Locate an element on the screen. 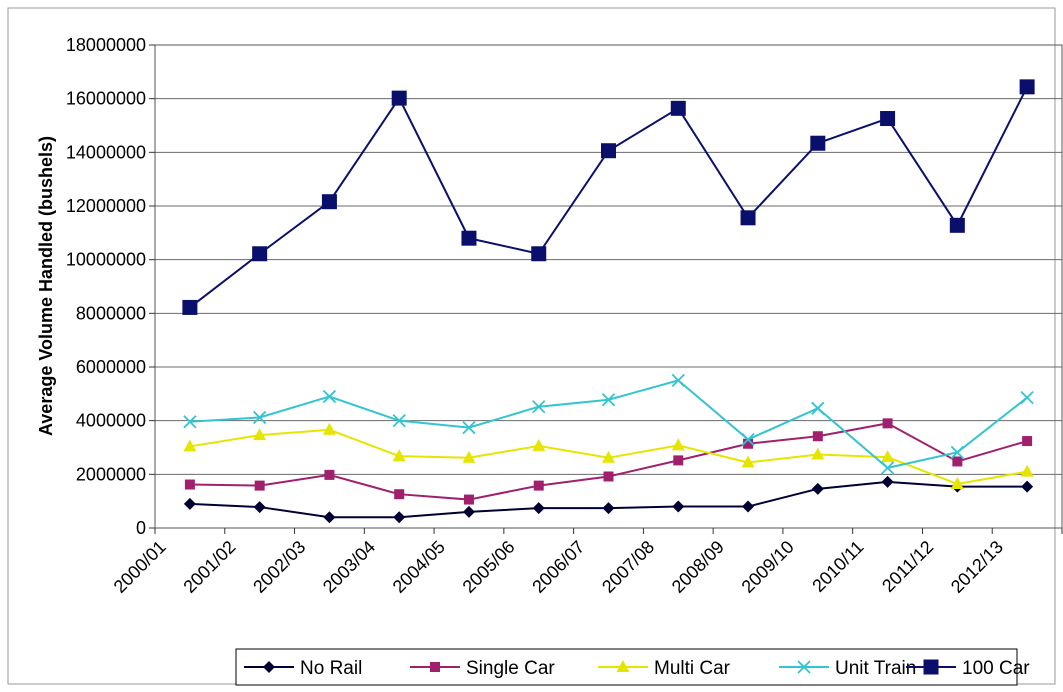 The image size is (1063, 692). y-tick-label: 10000000 is located at coordinates (106, 260).